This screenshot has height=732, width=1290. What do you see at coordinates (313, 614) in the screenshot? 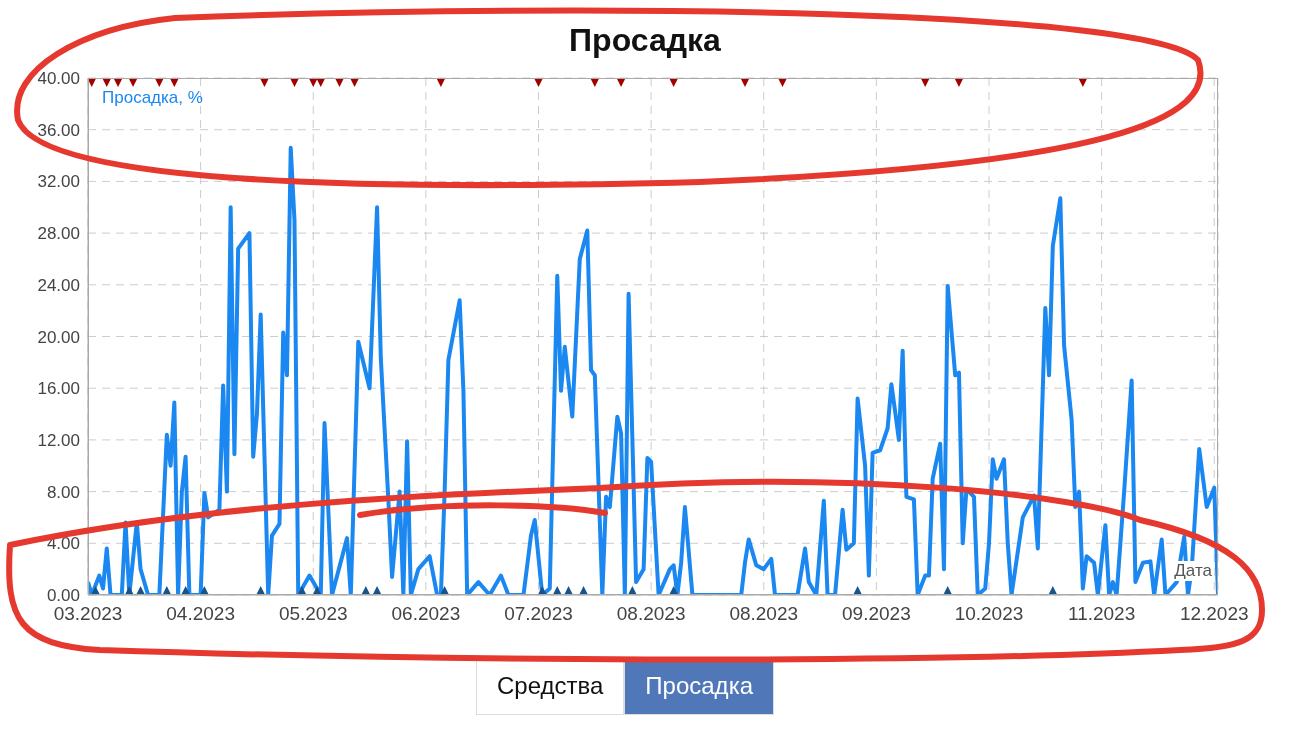
I see `x-tick-label: 05.2023` at bounding box center [313, 614].